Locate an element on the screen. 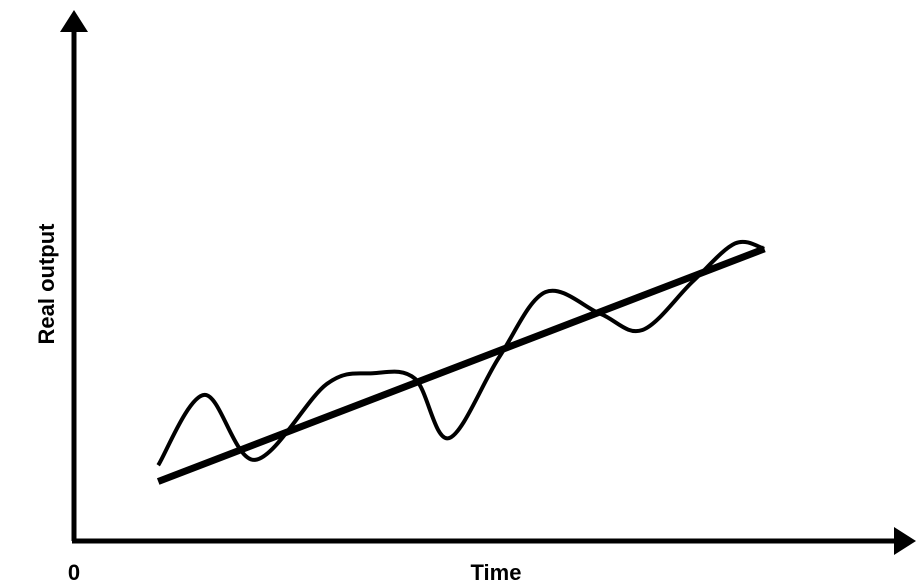 This screenshot has height=587, width=916. x-axis-label: Time is located at coordinates (496, 572).